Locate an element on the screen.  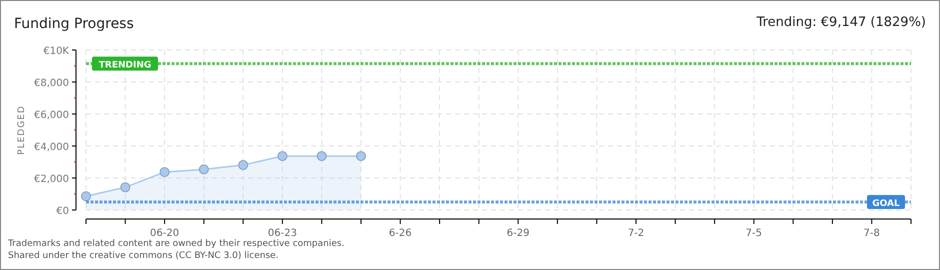
y-tick-label: €8,000 is located at coordinates (51, 83).